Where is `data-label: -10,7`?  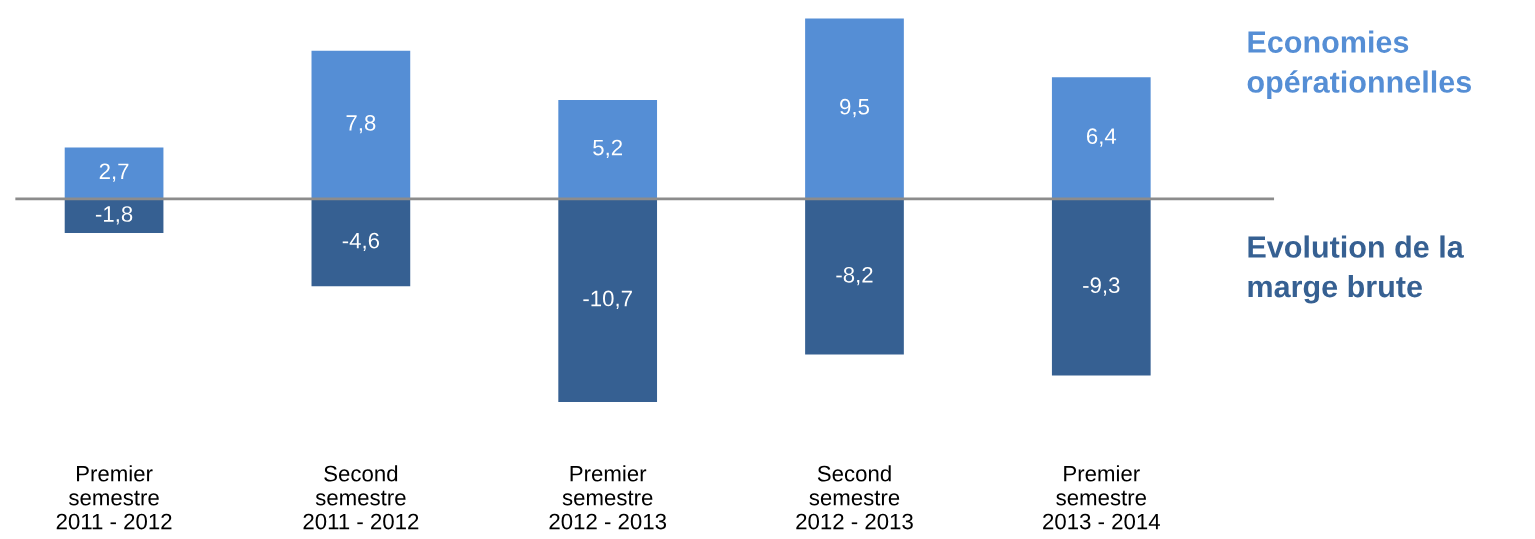 data-label: -10,7 is located at coordinates (607, 299).